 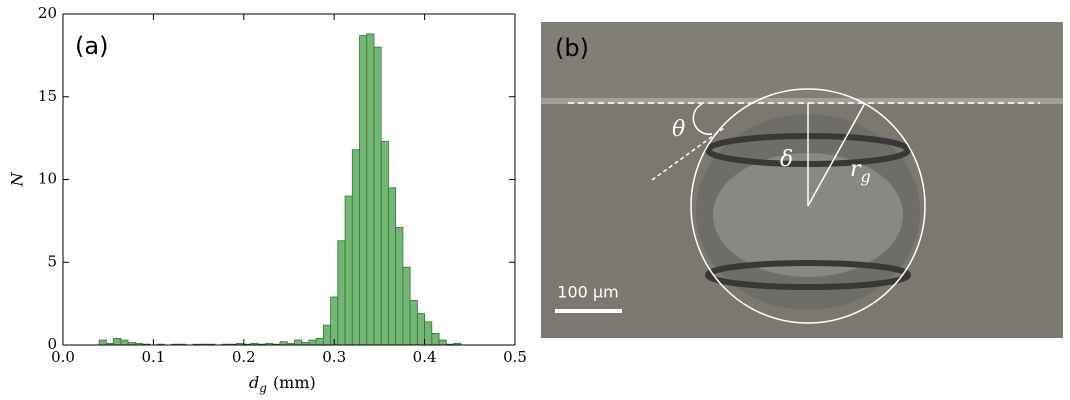 I want to click on radius-label: rg, so click(x=860, y=171).